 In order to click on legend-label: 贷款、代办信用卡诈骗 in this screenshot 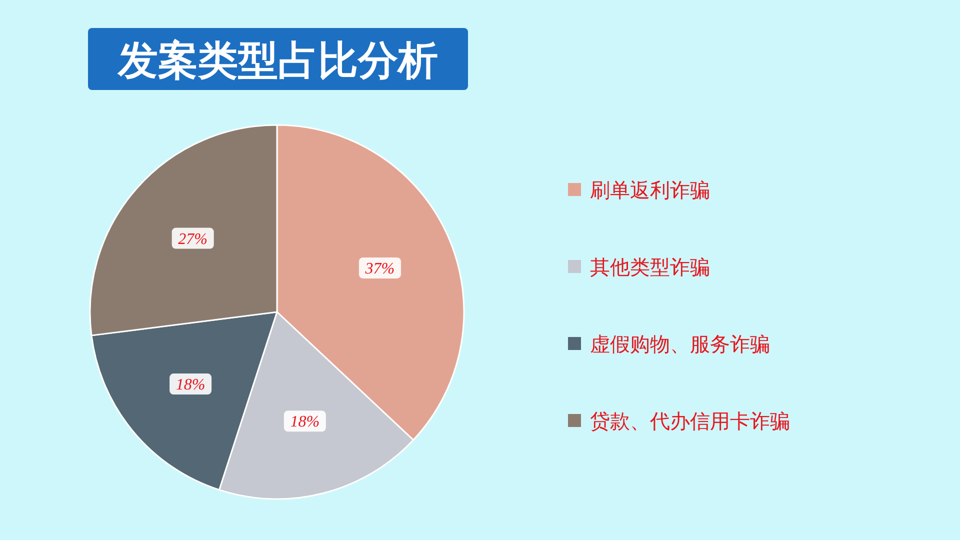, I will do `click(690, 421)`.